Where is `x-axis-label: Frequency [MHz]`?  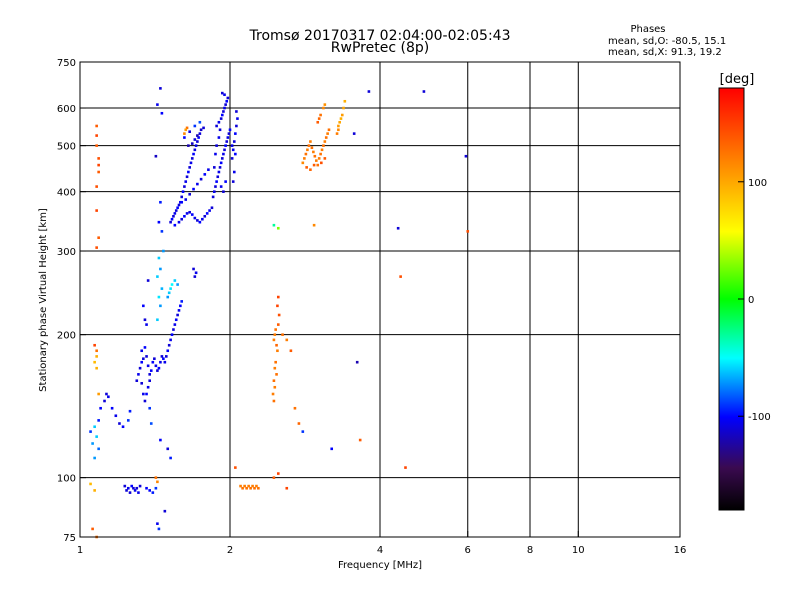
x-axis-label: Frequency [MHz] is located at coordinates (380, 565).